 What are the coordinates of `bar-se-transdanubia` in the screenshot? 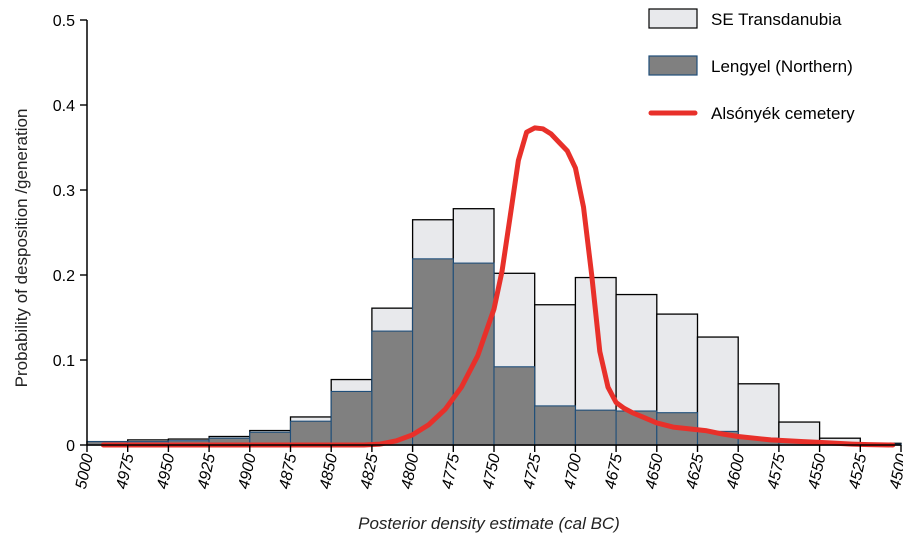 It's located at (717, 391).